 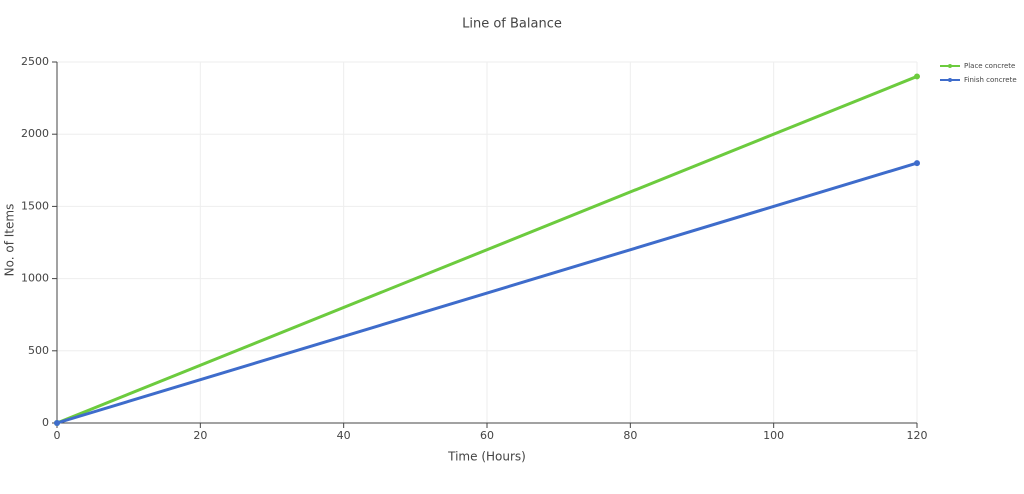 What do you see at coordinates (486, 457) in the screenshot?
I see `x-axis-label: Time (Hours)` at bounding box center [486, 457].